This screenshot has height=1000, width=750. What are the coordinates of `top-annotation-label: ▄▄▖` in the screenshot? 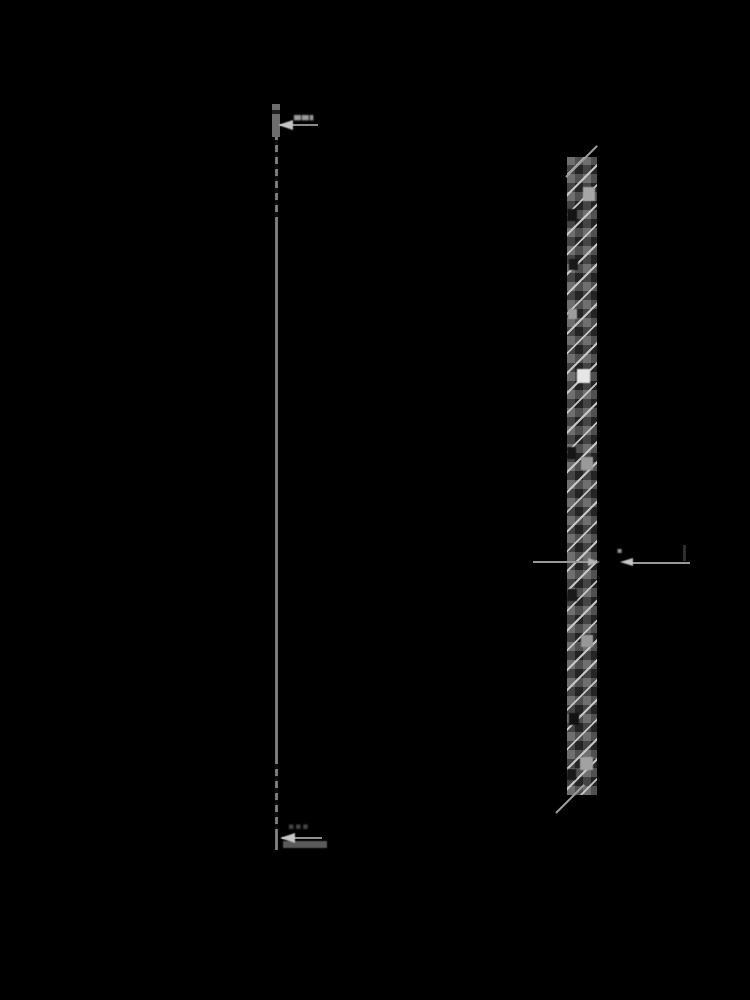 It's located at (306, 116).